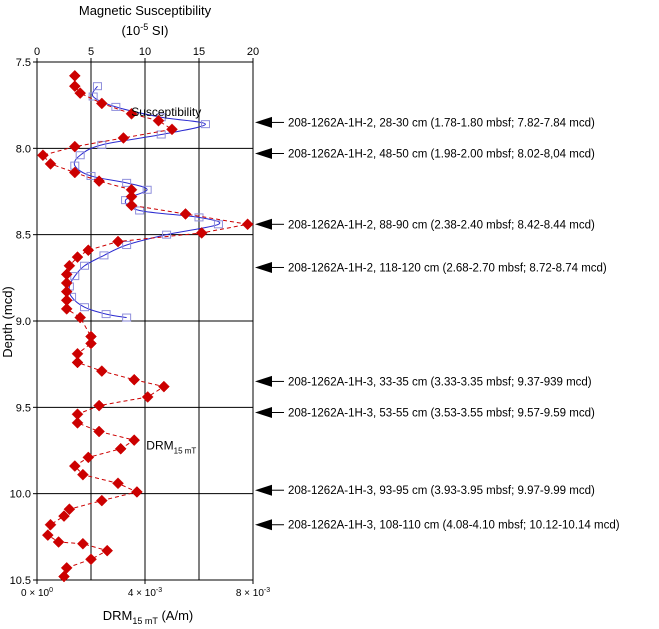 The height and width of the screenshot is (629, 659). Describe the element at coordinates (7, 322) in the screenshot. I see `y-axis-title: Depth (mcd)` at that location.